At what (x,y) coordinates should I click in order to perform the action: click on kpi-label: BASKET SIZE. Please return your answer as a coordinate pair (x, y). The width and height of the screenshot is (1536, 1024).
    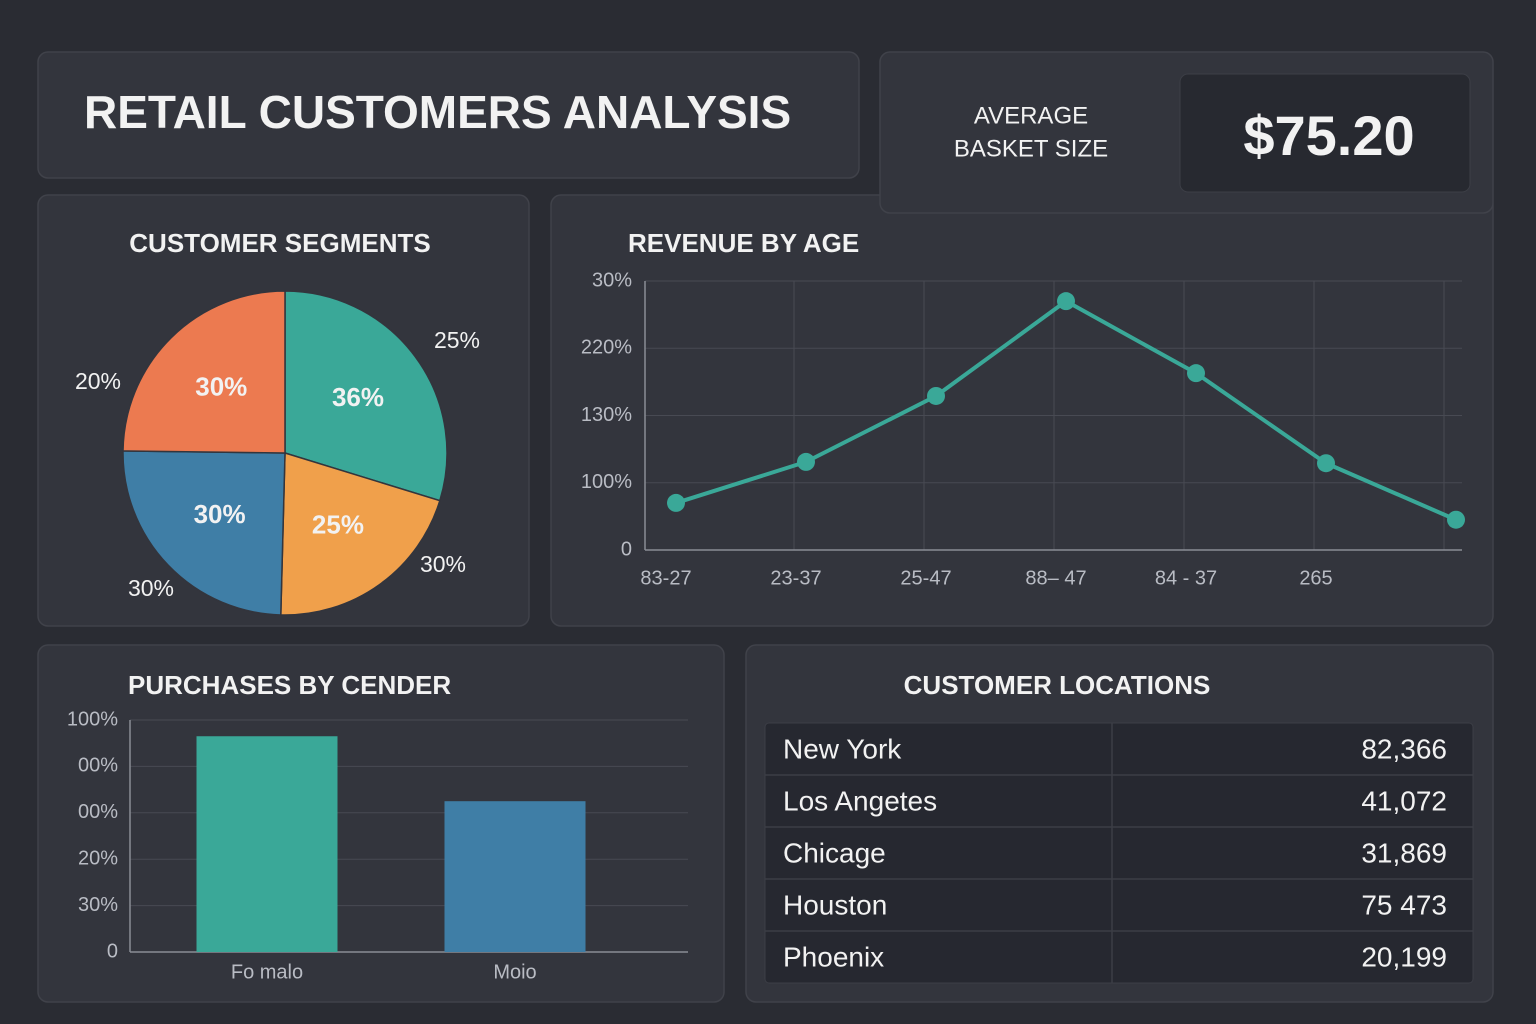
    Looking at the image, I should click on (1031, 148).